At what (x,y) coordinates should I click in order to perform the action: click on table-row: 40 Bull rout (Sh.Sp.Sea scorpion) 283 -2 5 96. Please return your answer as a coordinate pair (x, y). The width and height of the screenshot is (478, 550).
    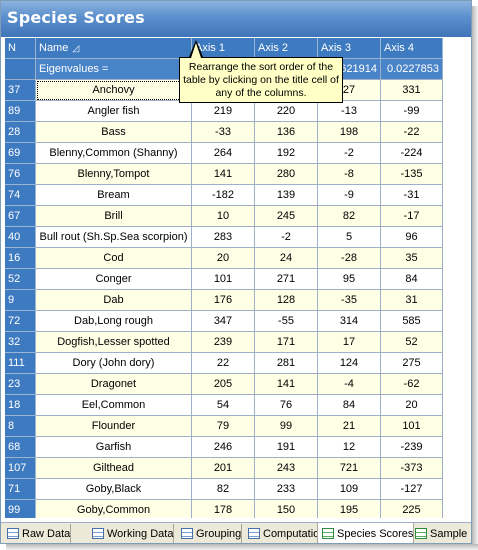
    Looking at the image, I should click on (225, 237).